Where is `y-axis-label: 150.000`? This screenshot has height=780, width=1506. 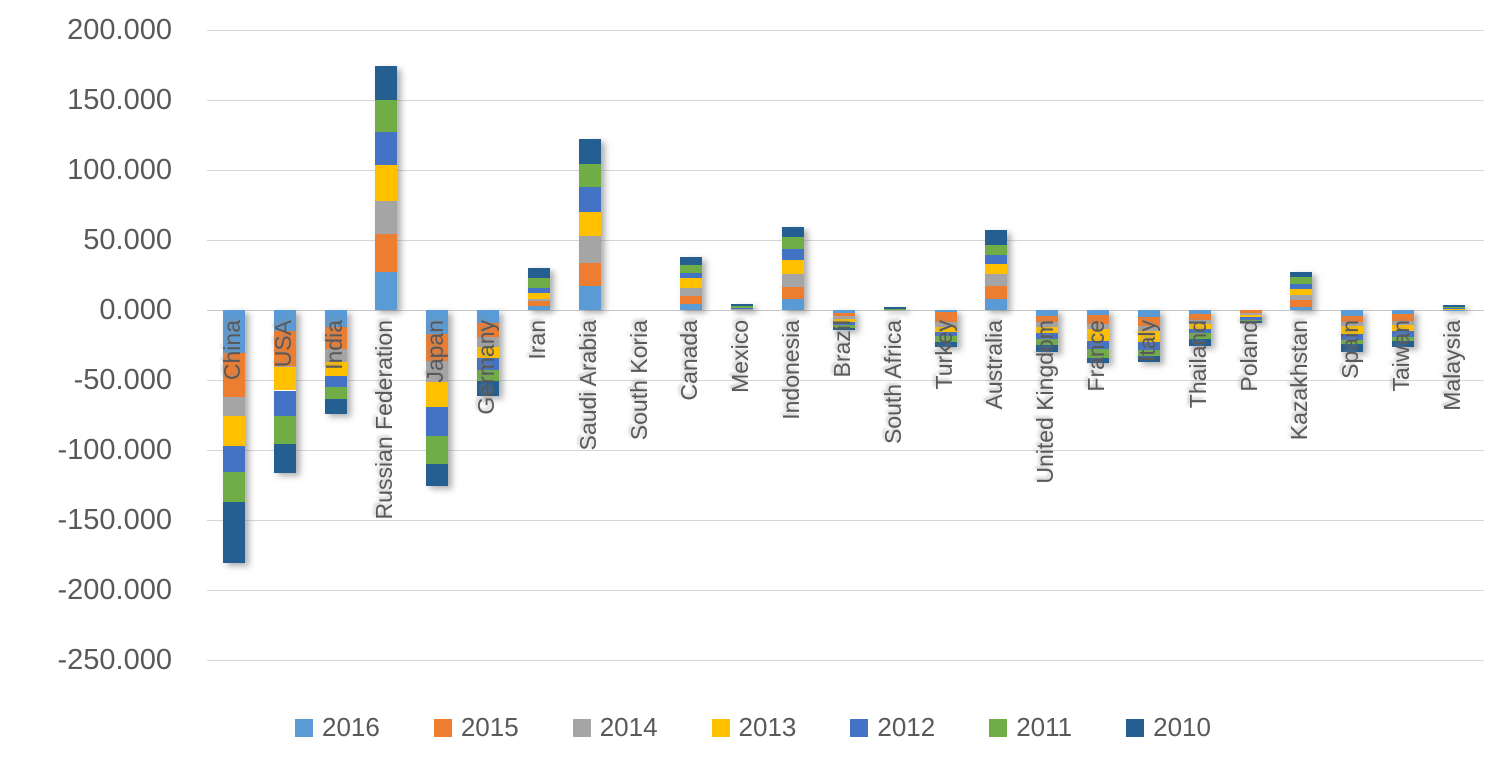 y-axis-label: 150.000 is located at coordinates (119, 100).